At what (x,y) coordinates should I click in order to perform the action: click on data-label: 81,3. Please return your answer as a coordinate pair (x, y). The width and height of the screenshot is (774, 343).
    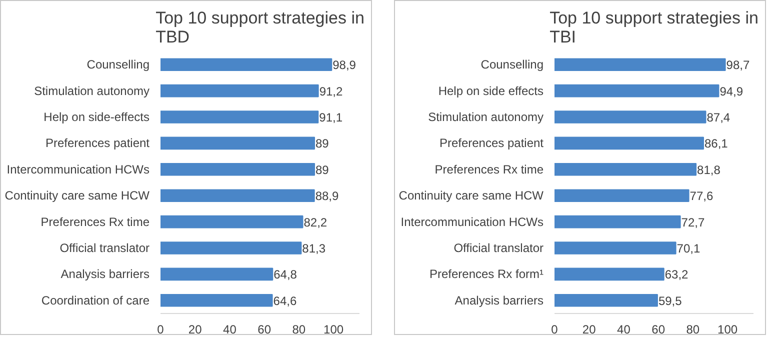
    Looking at the image, I should click on (314, 249).